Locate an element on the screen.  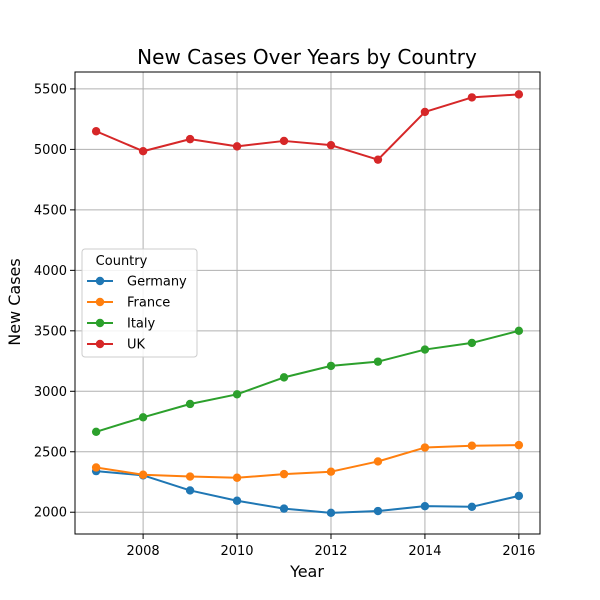
legend-label-uk: UK is located at coordinates (136, 345).